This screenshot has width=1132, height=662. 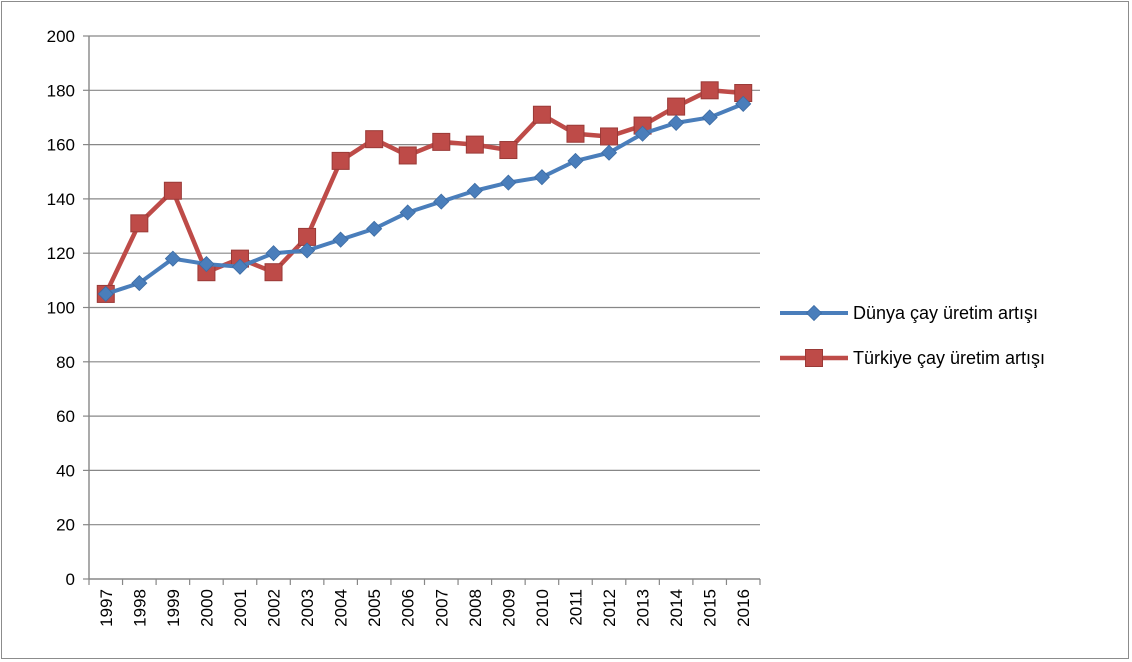 I want to click on x-tick-label: 2009, so click(x=508, y=608).